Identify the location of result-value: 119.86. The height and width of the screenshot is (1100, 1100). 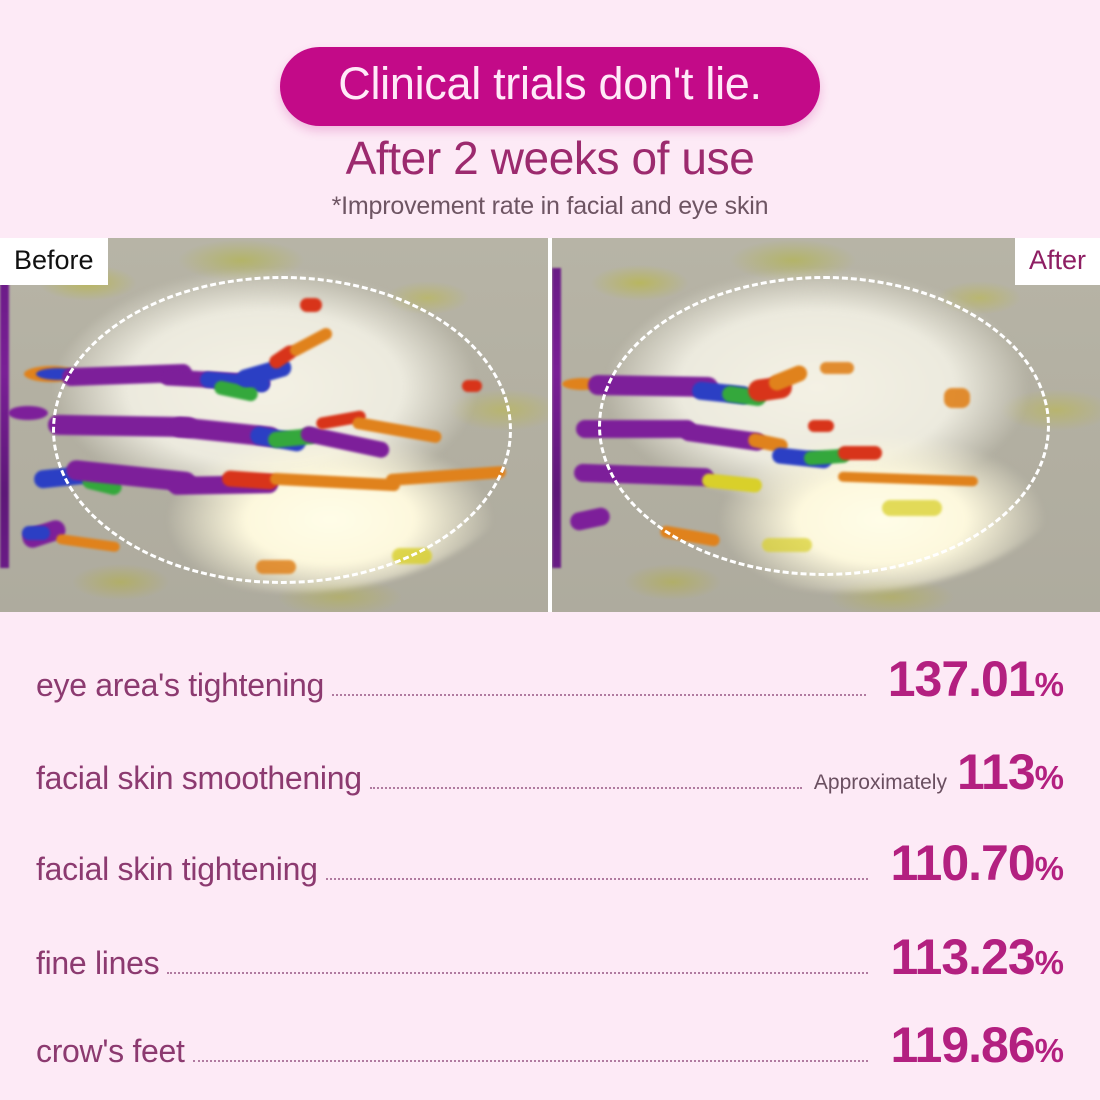
(962, 1045).